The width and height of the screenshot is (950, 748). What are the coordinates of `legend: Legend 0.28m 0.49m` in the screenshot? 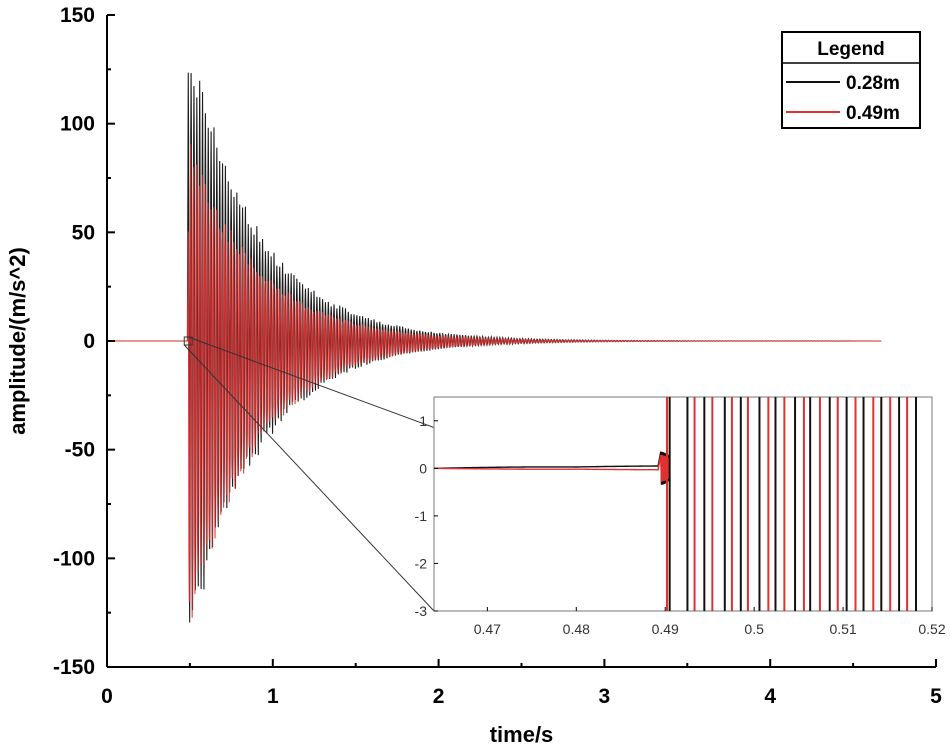 It's located at (851, 80).